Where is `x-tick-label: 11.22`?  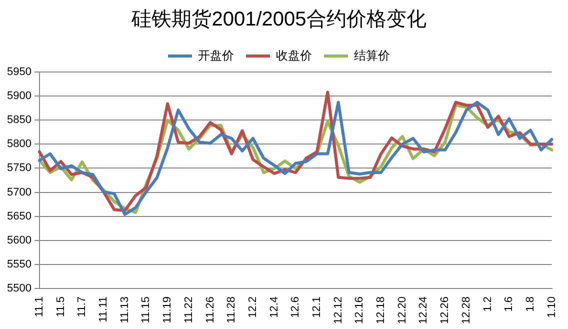
x-tick-label: 11.22 is located at coordinates (188, 310).